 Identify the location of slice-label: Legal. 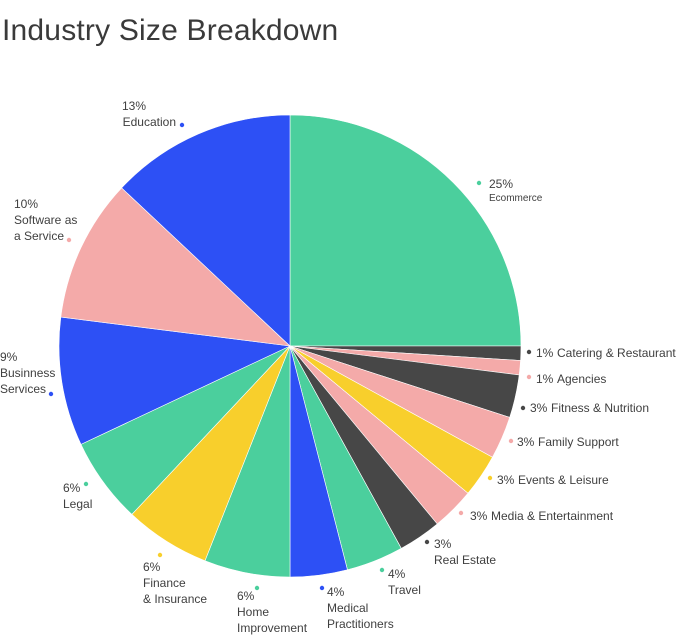
(77, 504).